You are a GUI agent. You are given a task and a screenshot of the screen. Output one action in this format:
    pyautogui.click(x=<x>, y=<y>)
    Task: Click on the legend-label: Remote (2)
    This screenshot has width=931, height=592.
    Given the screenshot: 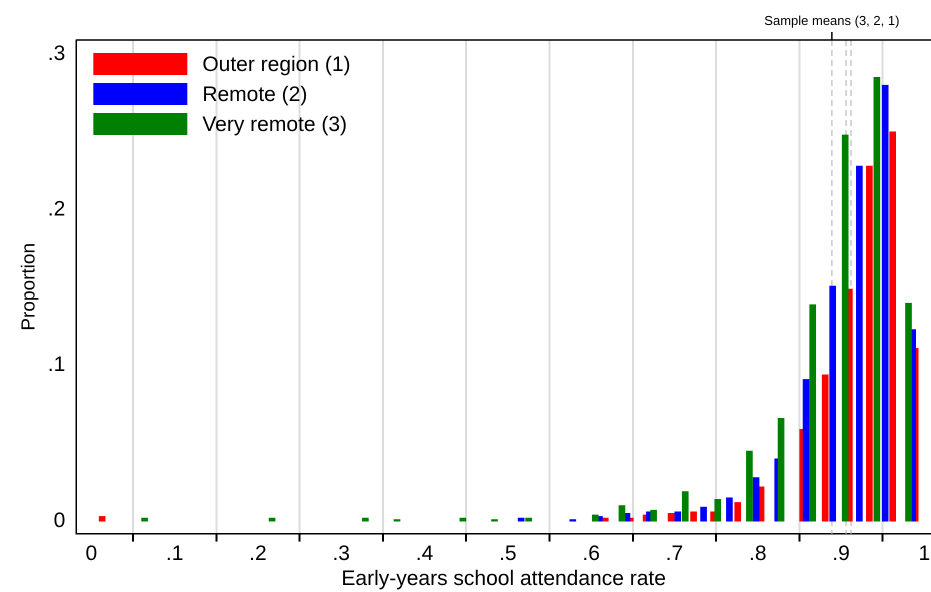 What is the action you would take?
    pyautogui.click(x=255, y=94)
    